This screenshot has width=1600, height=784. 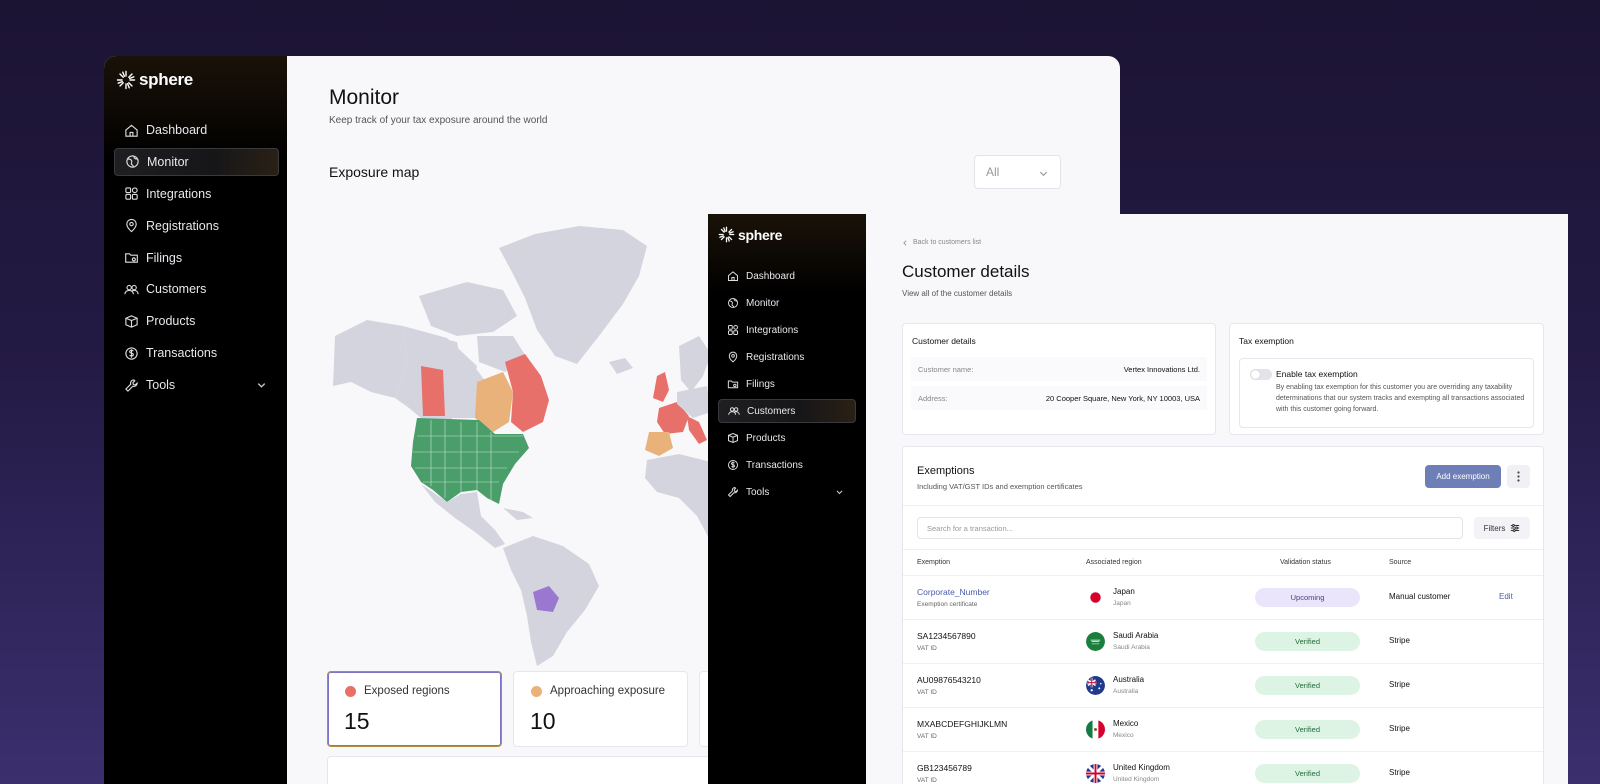 What do you see at coordinates (1317, 374) in the screenshot?
I see `tax-exemption-toggle-label: Enable tax exemption` at bounding box center [1317, 374].